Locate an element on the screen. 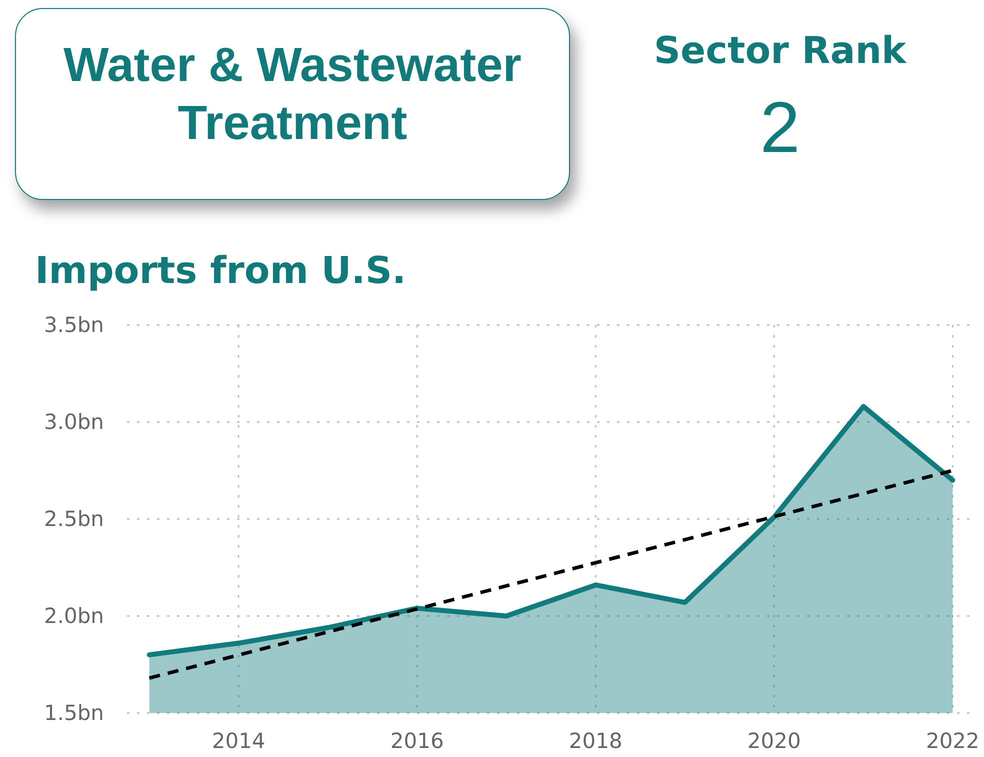 The width and height of the screenshot is (984, 757). x-tick-label: 2018 is located at coordinates (595, 741).